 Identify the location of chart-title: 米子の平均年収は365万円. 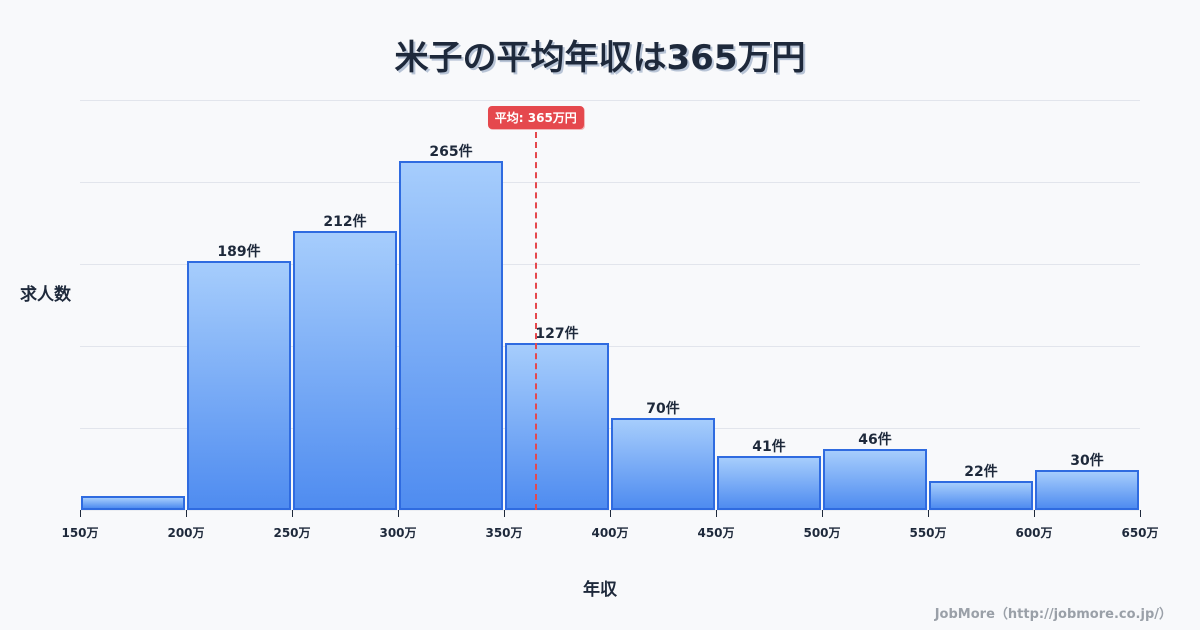
(600, 58).